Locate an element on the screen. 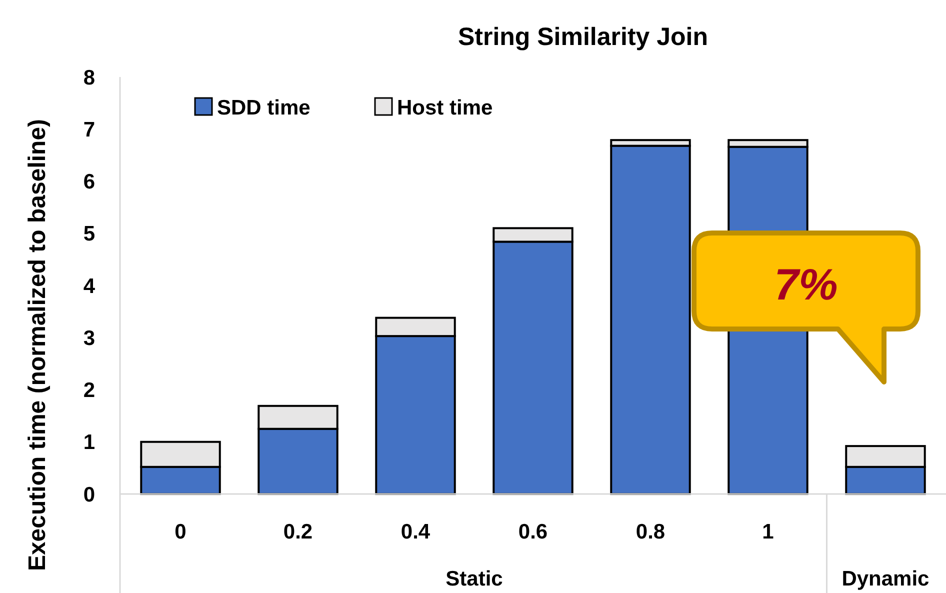  y-axis-title: Execution time (normalized to baseline) is located at coordinates (37, 345).